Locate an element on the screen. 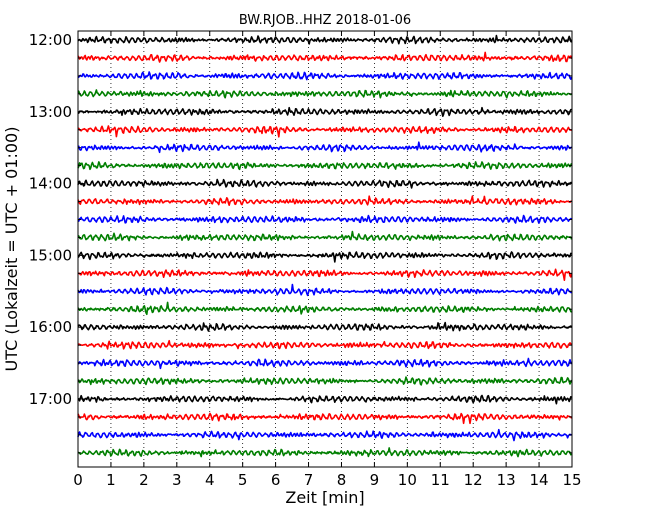  x-tick-label: 6 is located at coordinates (276, 480).